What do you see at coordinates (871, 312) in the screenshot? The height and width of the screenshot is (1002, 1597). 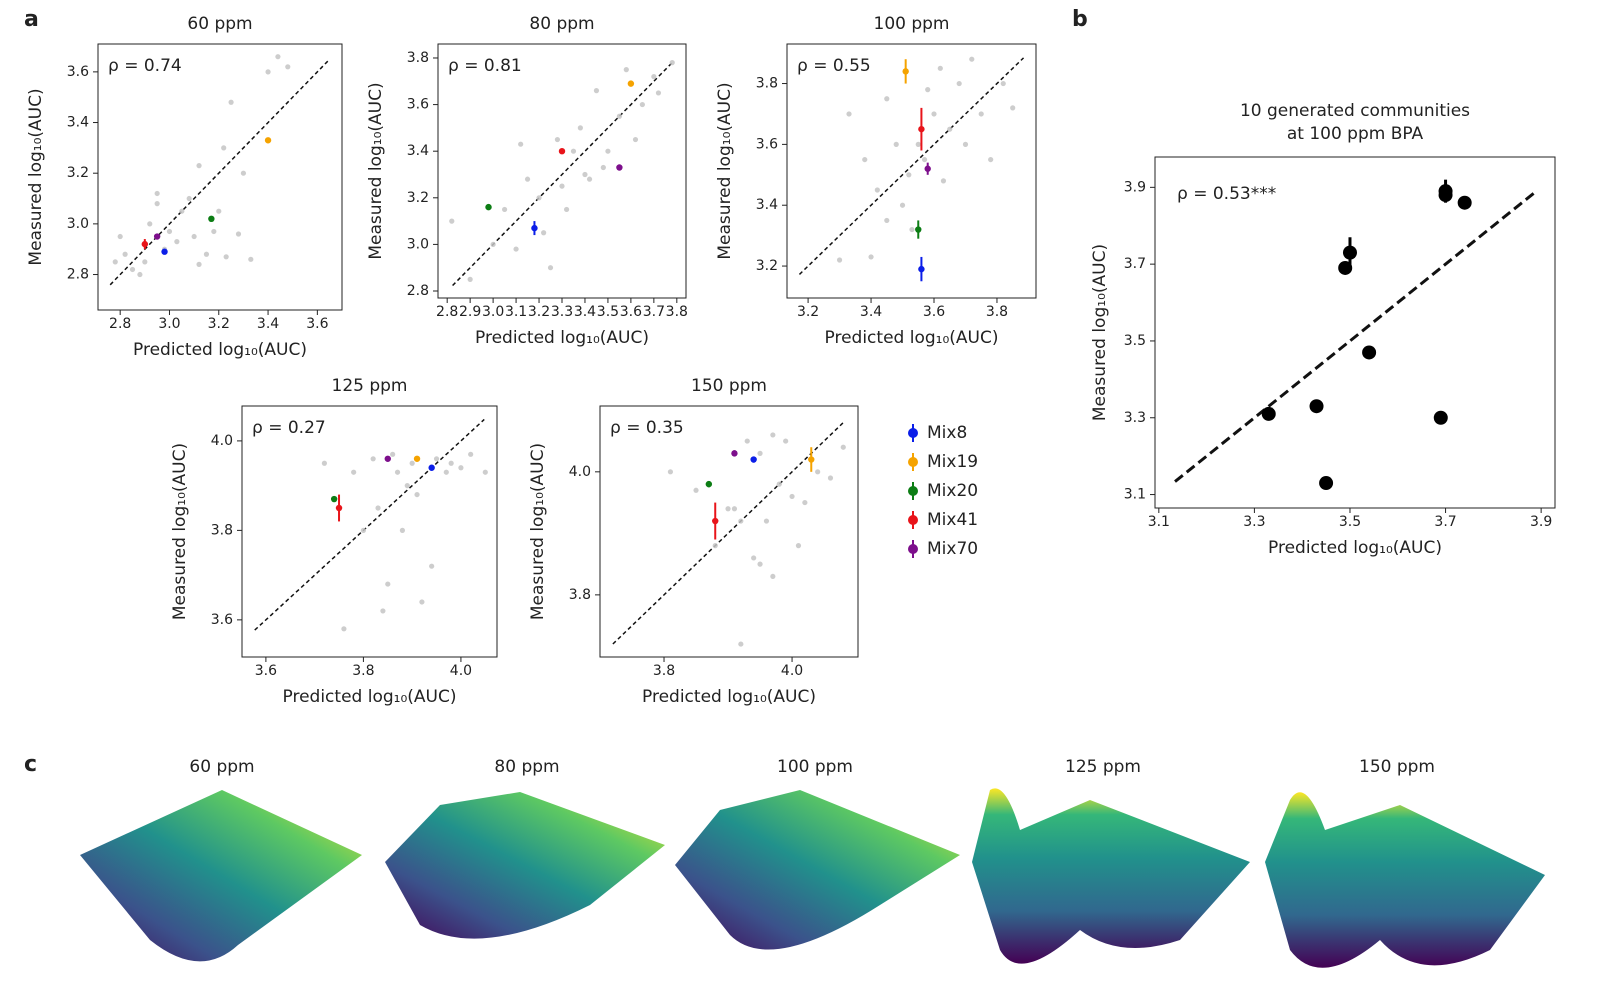 I see `x-tick-label: 3.4` at bounding box center [871, 312].